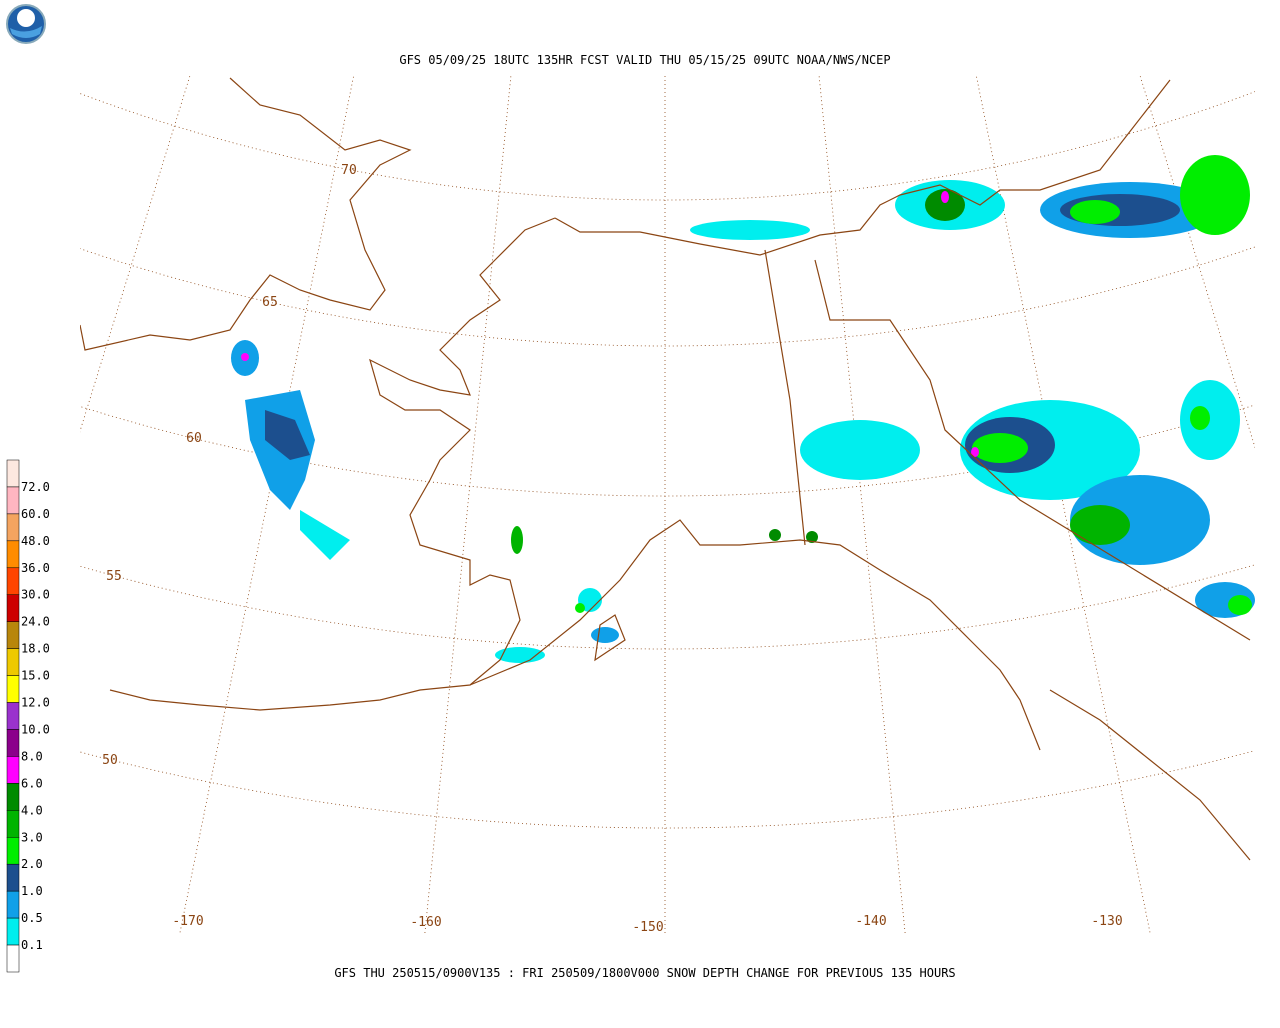  What do you see at coordinates (35, 541) in the screenshot?
I see `colorbar-label: 48.0` at bounding box center [35, 541].